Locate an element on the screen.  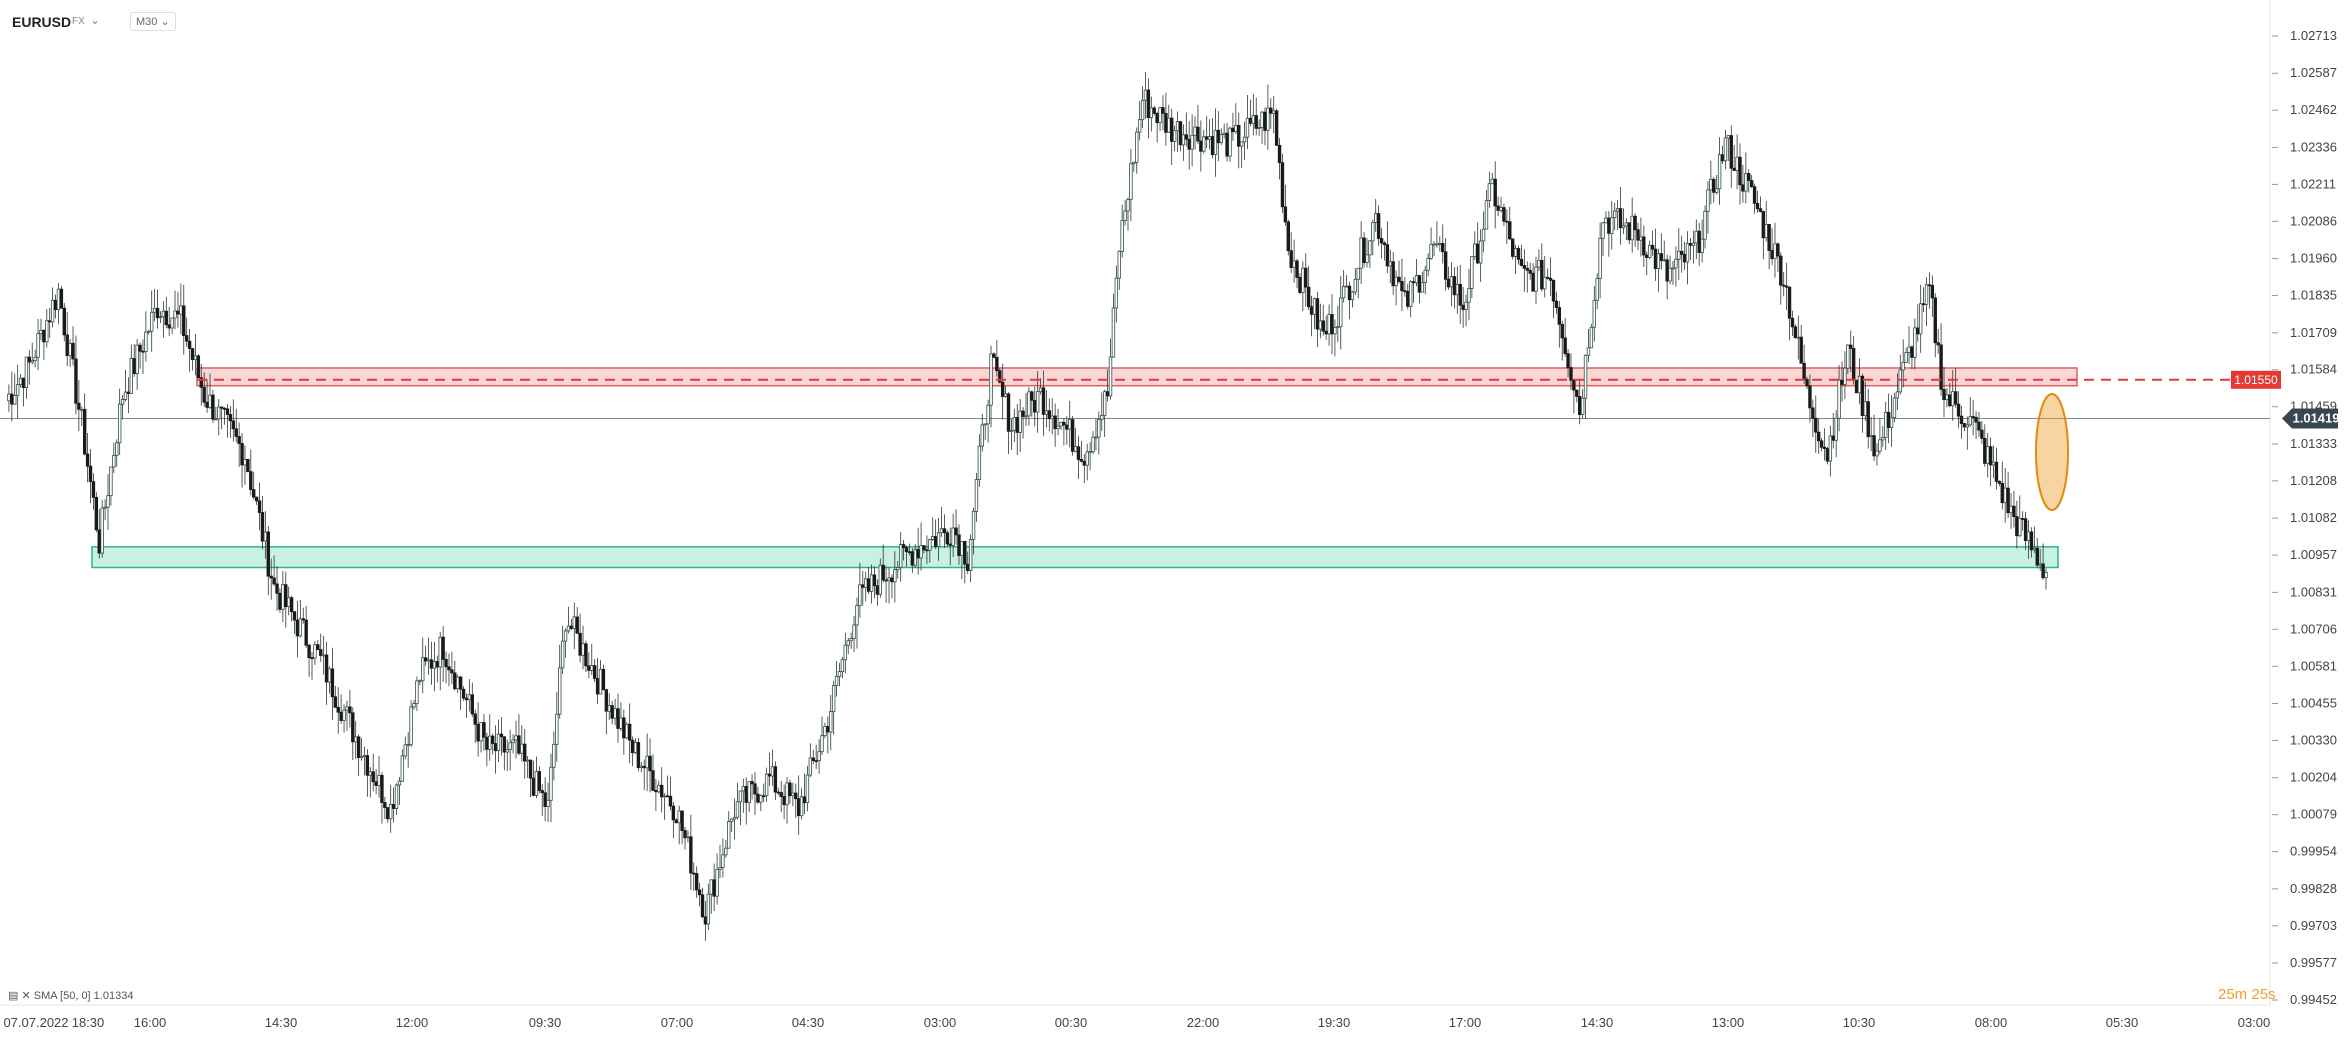
bar-chart-icon: ▤ is located at coordinates (13, 996).